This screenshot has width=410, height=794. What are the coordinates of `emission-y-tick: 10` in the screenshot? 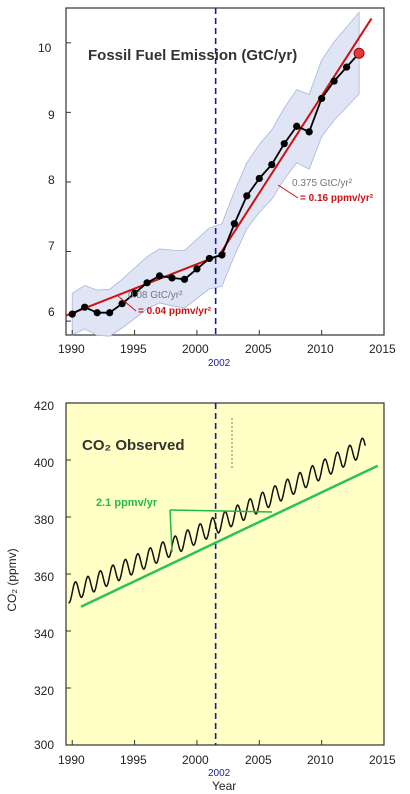 It's located at (45, 48).